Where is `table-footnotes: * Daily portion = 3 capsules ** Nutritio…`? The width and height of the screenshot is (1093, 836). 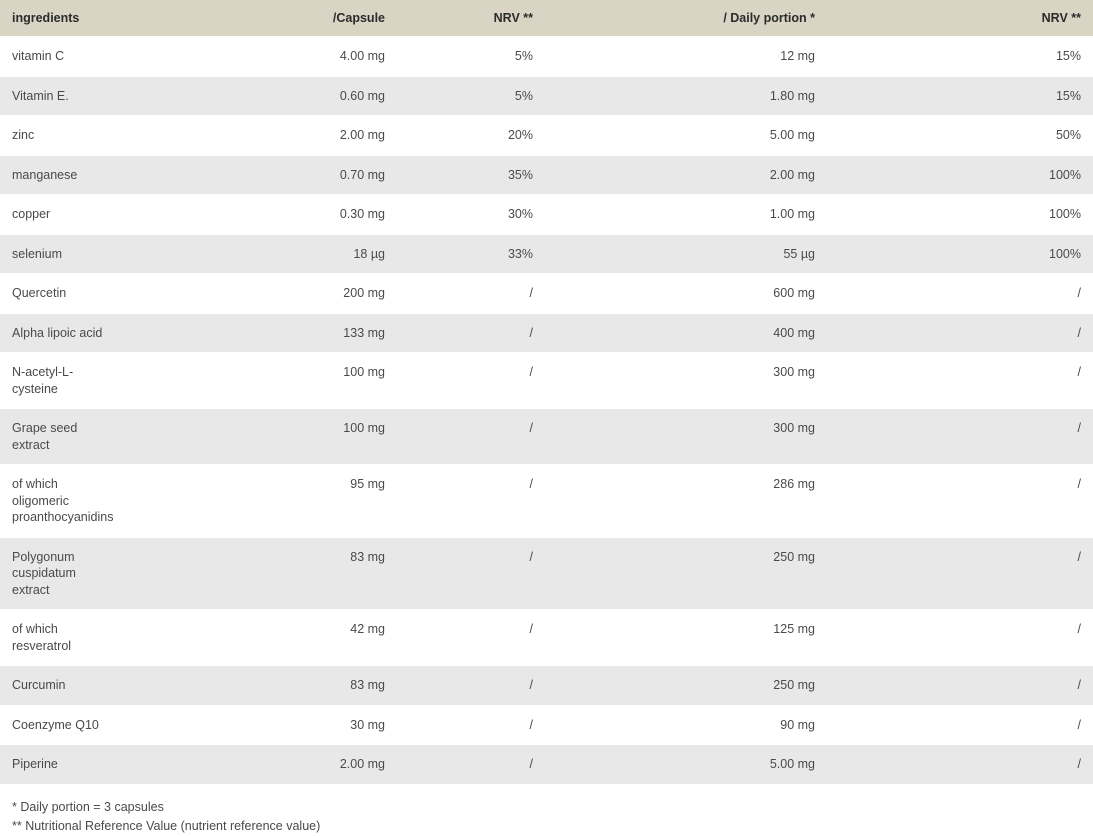
table-footnotes: * Daily portion = 3 capsules ** Nutritio… is located at coordinates (546, 810).